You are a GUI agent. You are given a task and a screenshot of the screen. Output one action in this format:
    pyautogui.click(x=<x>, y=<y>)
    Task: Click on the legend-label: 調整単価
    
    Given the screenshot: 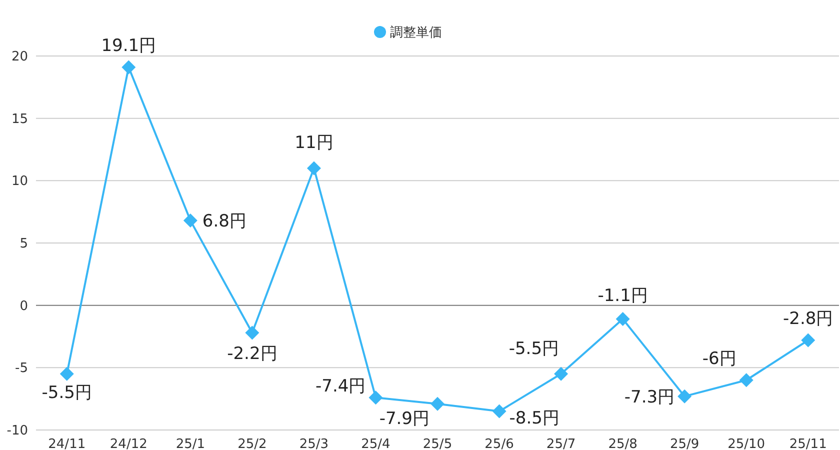 What is the action you would take?
    pyautogui.click(x=416, y=33)
    